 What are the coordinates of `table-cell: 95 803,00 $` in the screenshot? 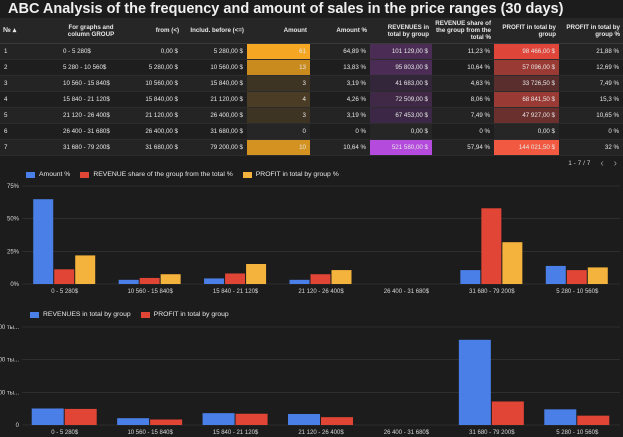 It's located at (401, 67).